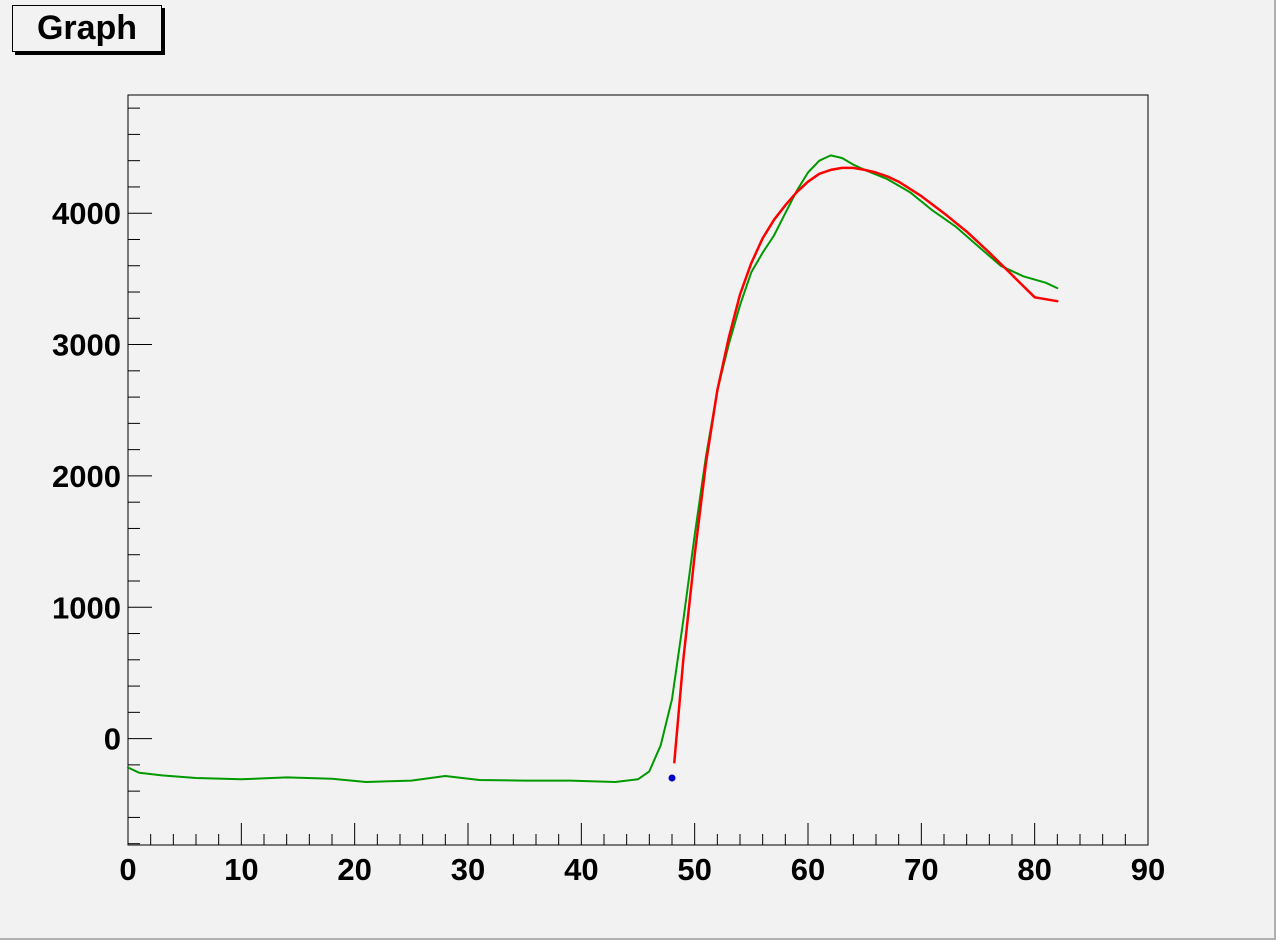 Image resolution: width=1276 pixels, height=940 pixels. Describe the element at coordinates (86, 476) in the screenshot. I see `y-tick-label: 2000` at that location.